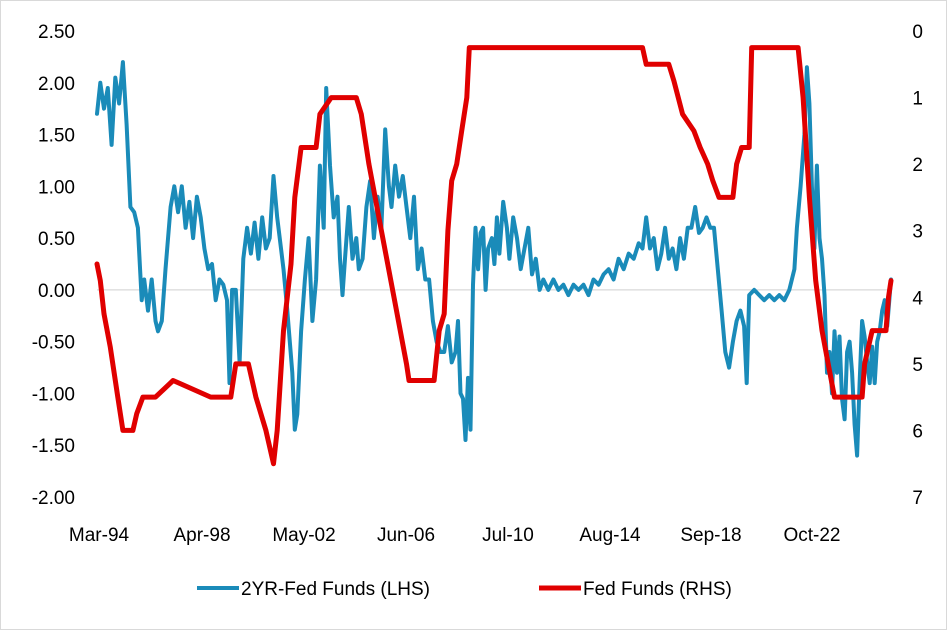 This screenshot has width=947, height=630. Describe the element at coordinates (508, 535) in the screenshot. I see `x-axis-tick-label: Jul-10` at that location.